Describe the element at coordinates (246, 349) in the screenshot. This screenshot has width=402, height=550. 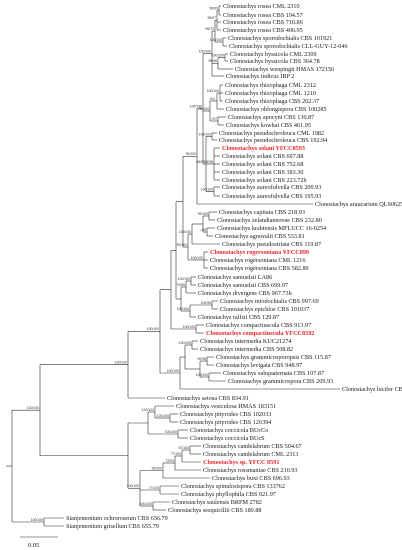
I see `taxon-label: Clonostachys intermedia CBS 508.82` at that location.